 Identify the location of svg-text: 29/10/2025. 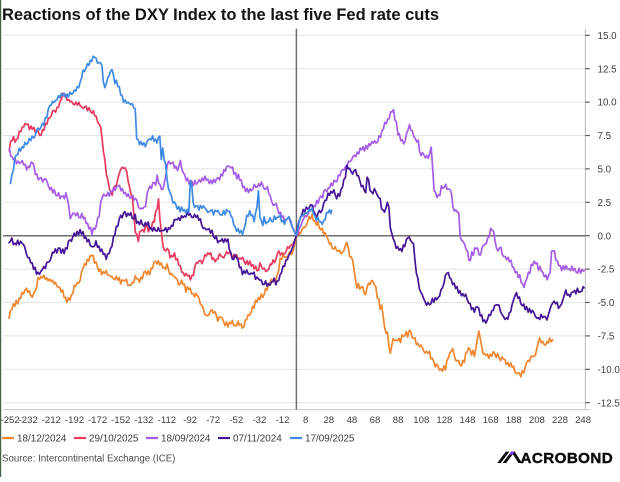
(114, 438).